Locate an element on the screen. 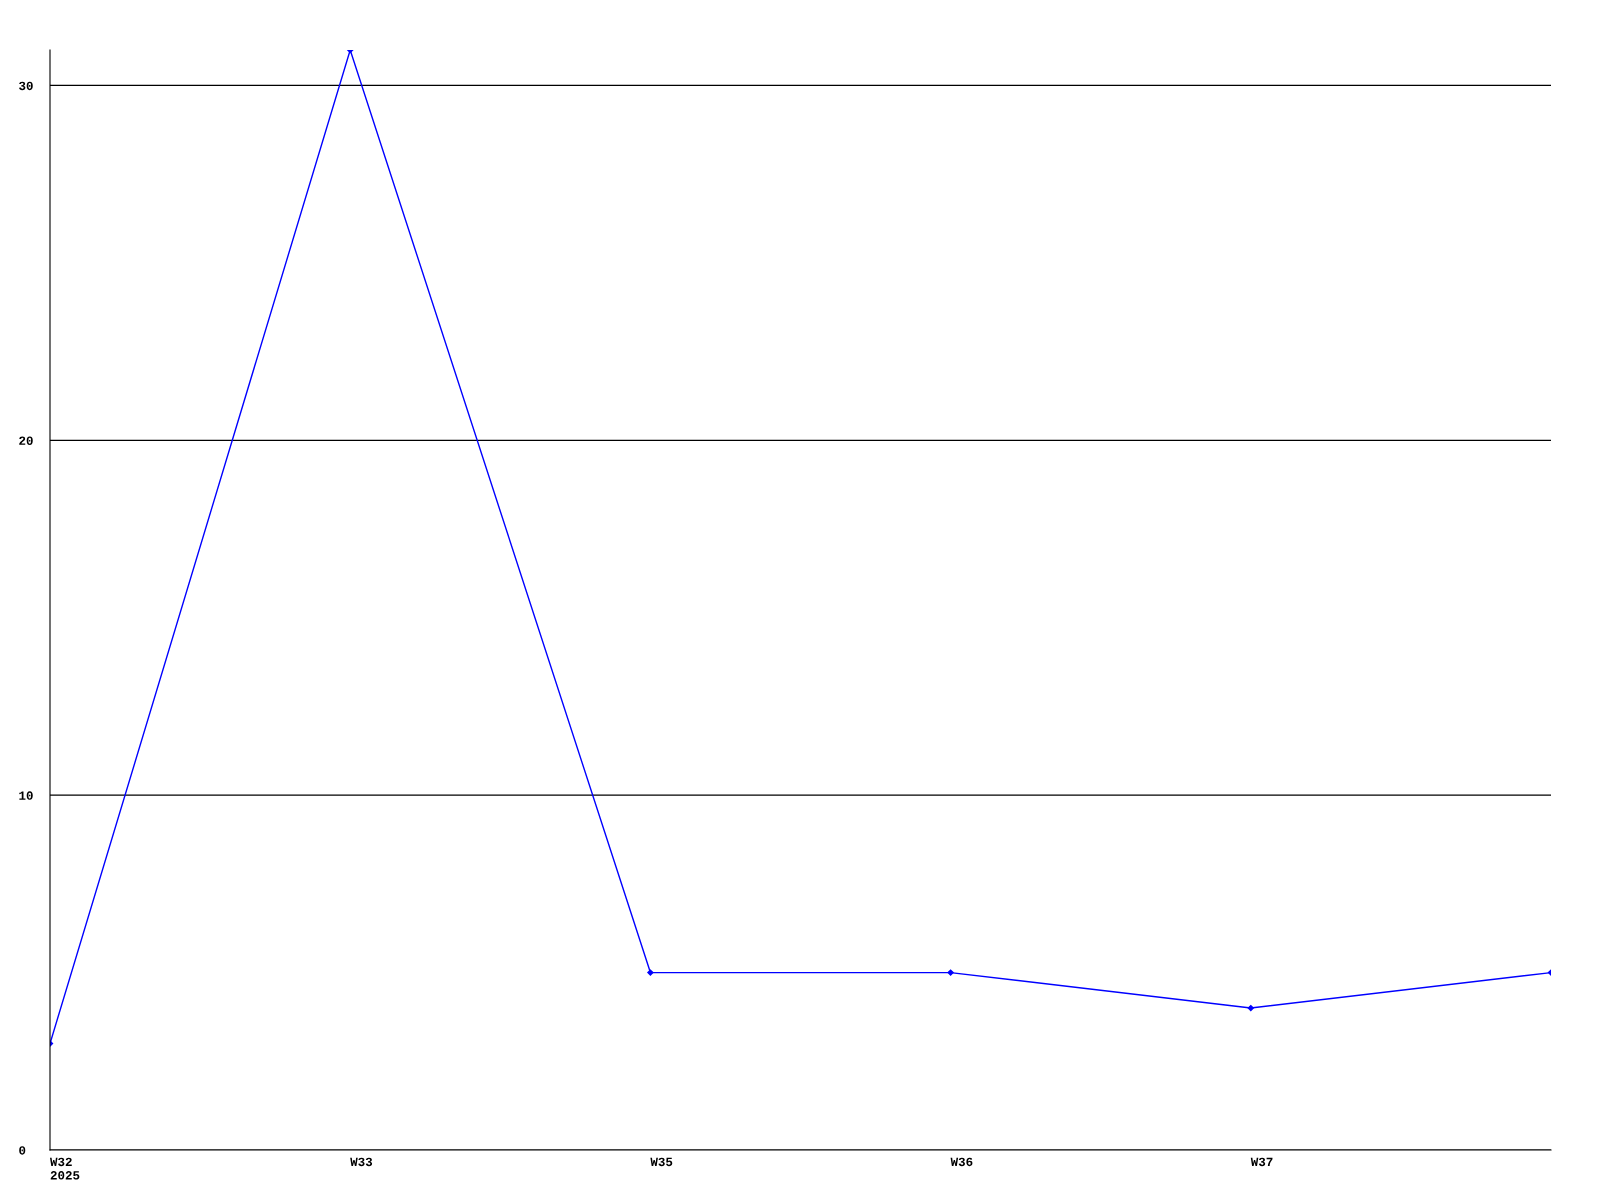 Image resolution: width=1600 pixels, height=1200 pixels. x-tick-label: W32 2025 is located at coordinates (65, 1168).